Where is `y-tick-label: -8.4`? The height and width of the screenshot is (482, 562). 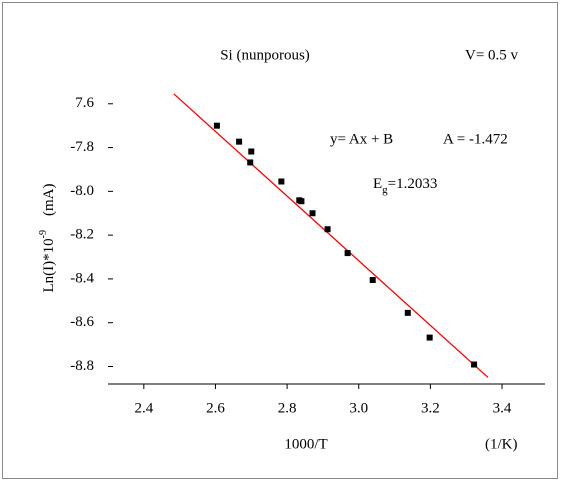
y-tick-label: -8.4 is located at coordinates (82, 278).